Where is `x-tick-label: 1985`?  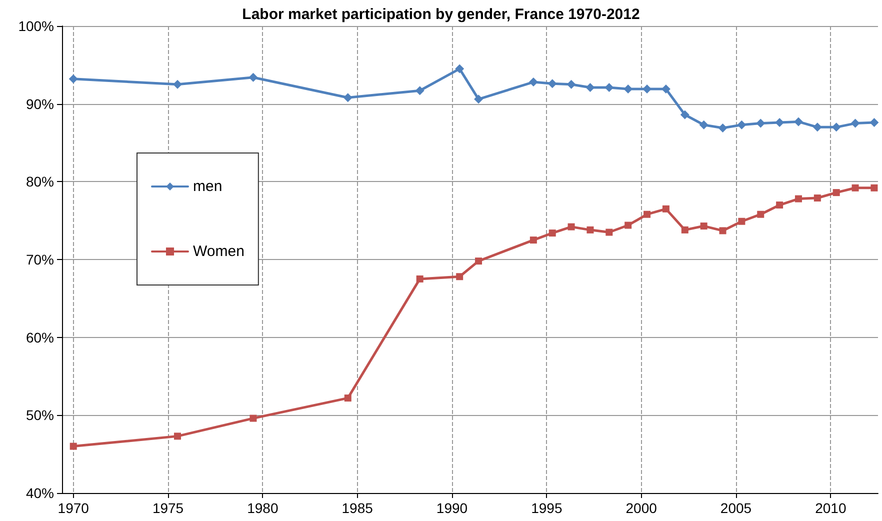
x-tick-label: 1985 is located at coordinates (358, 508).